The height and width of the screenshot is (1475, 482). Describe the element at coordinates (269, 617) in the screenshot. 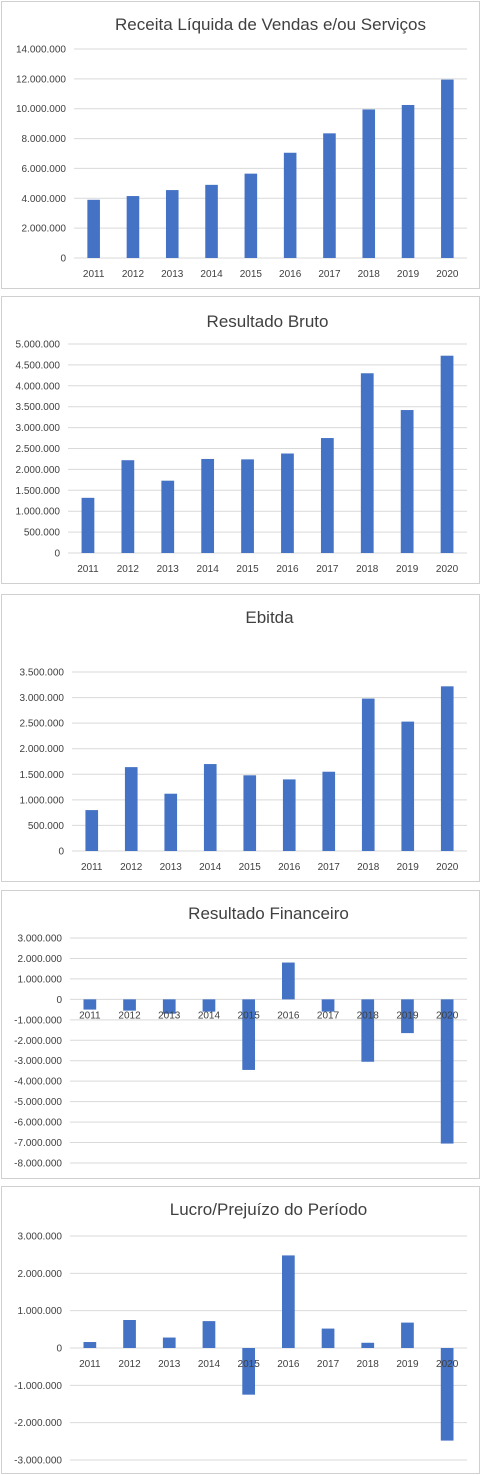

I see `chart-title: Ebitda` at that location.